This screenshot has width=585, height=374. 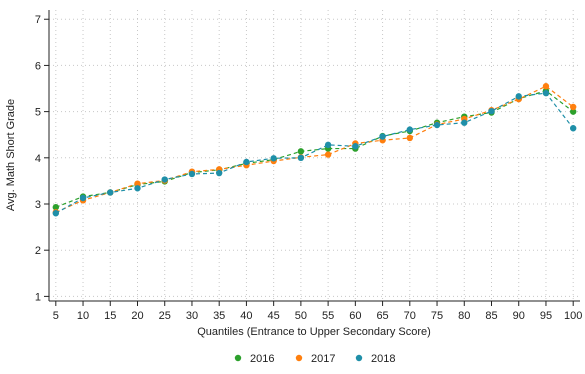 I want to click on x-tick-label: 65, so click(x=382, y=316).